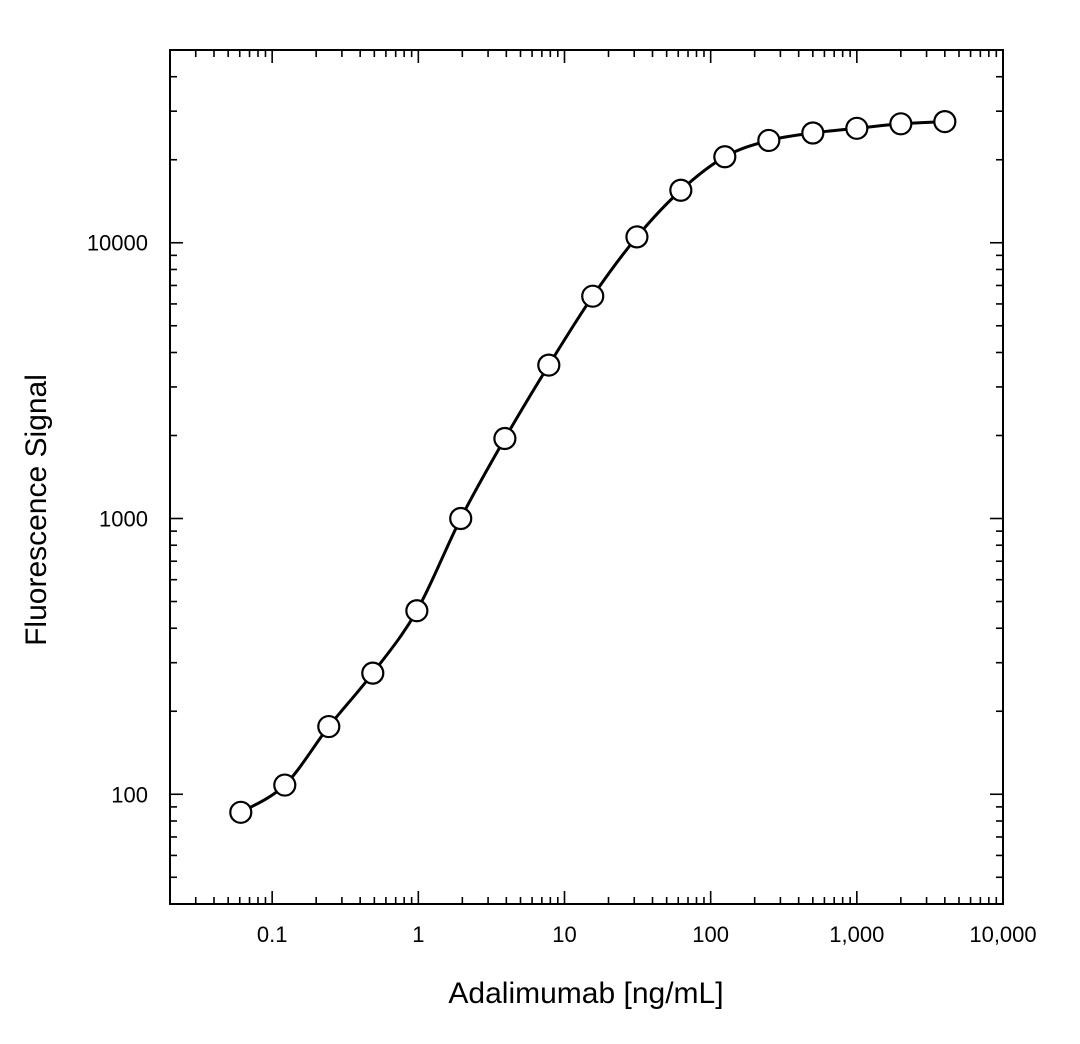 This screenshot has width=1080, height=1044. What do you see at coordinates (585, 993) in the screenshot?
I see `x-axis-title: Adalimumab [ng/mL]` at bounding box center [585, 993].